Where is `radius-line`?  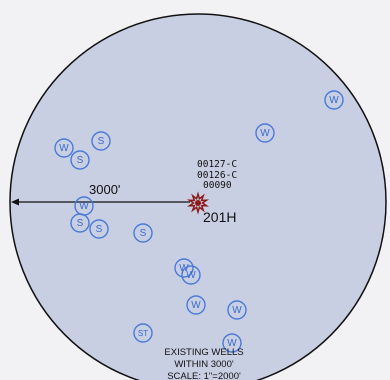
radius-line is located at coordinates (100, 202).